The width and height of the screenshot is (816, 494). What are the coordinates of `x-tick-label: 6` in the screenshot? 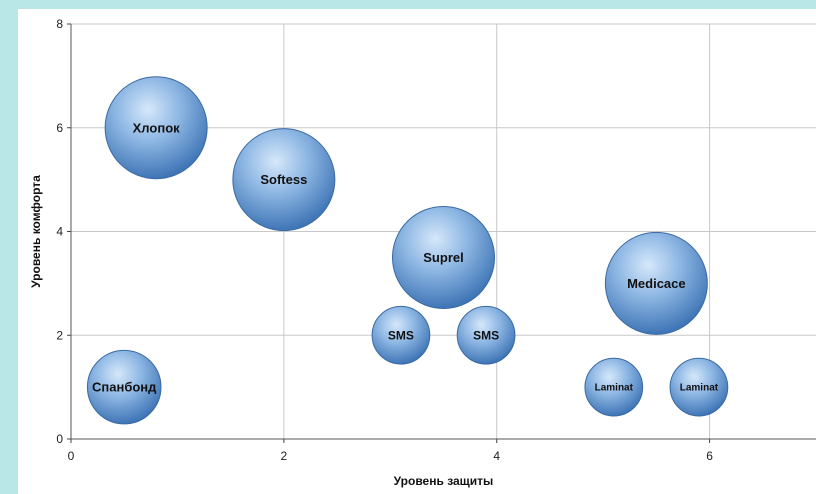 It's located at (709, 456).